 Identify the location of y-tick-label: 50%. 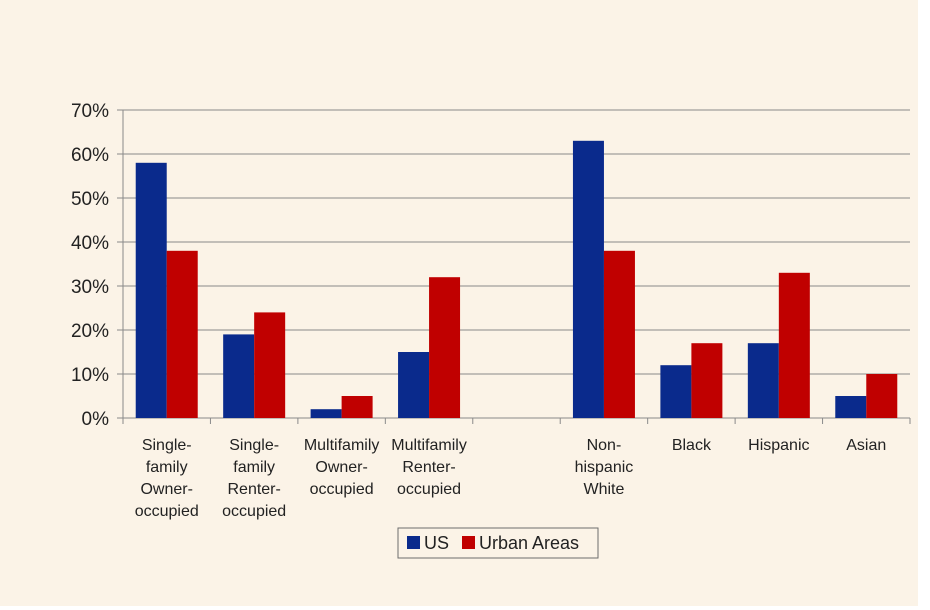
(90, 199).